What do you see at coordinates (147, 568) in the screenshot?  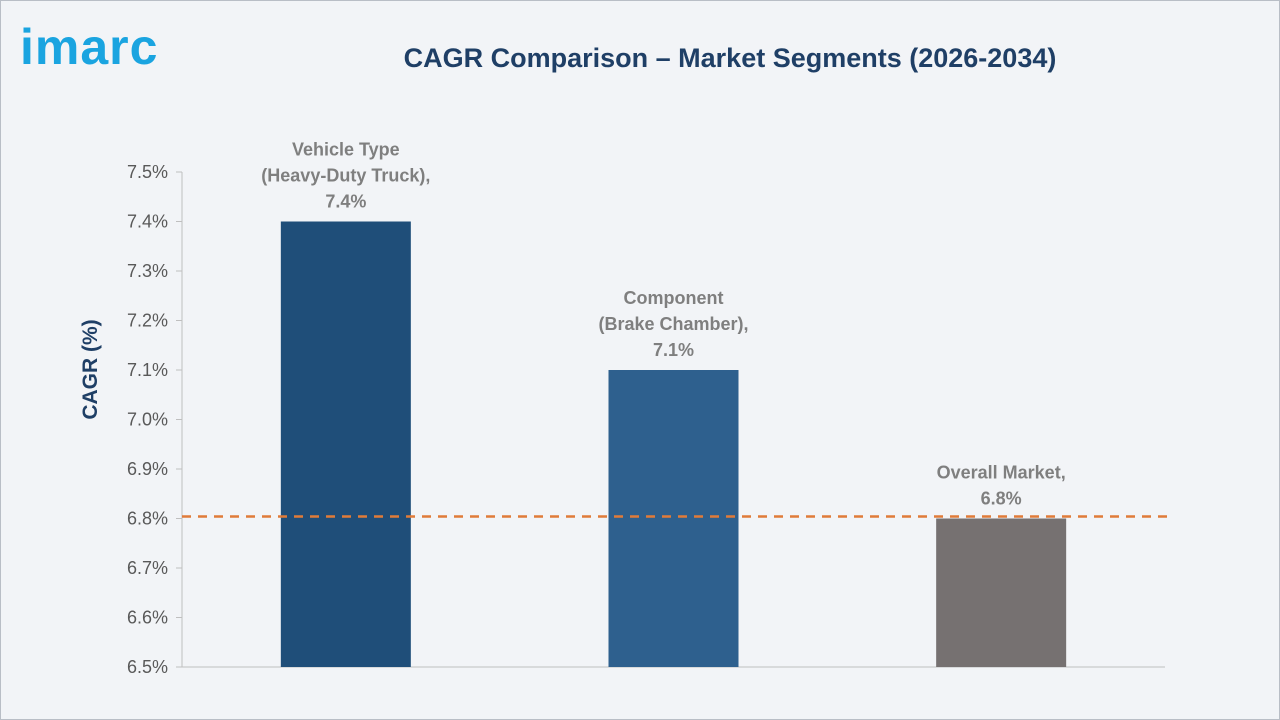 I see `y-tick-label: 6.7%` at bounding box center [147, 568].